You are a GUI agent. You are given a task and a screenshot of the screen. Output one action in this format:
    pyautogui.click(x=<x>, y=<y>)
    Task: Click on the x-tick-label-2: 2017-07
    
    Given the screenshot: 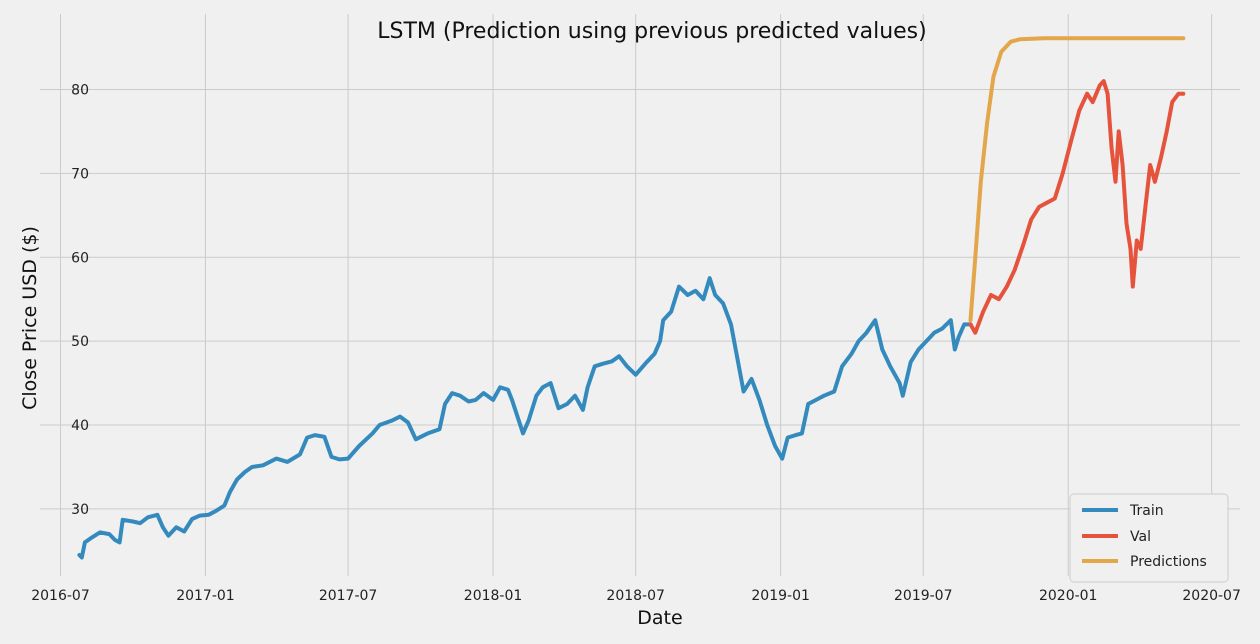 What is the action you would take?
    pyautogui.click(x=348, y=596)
    